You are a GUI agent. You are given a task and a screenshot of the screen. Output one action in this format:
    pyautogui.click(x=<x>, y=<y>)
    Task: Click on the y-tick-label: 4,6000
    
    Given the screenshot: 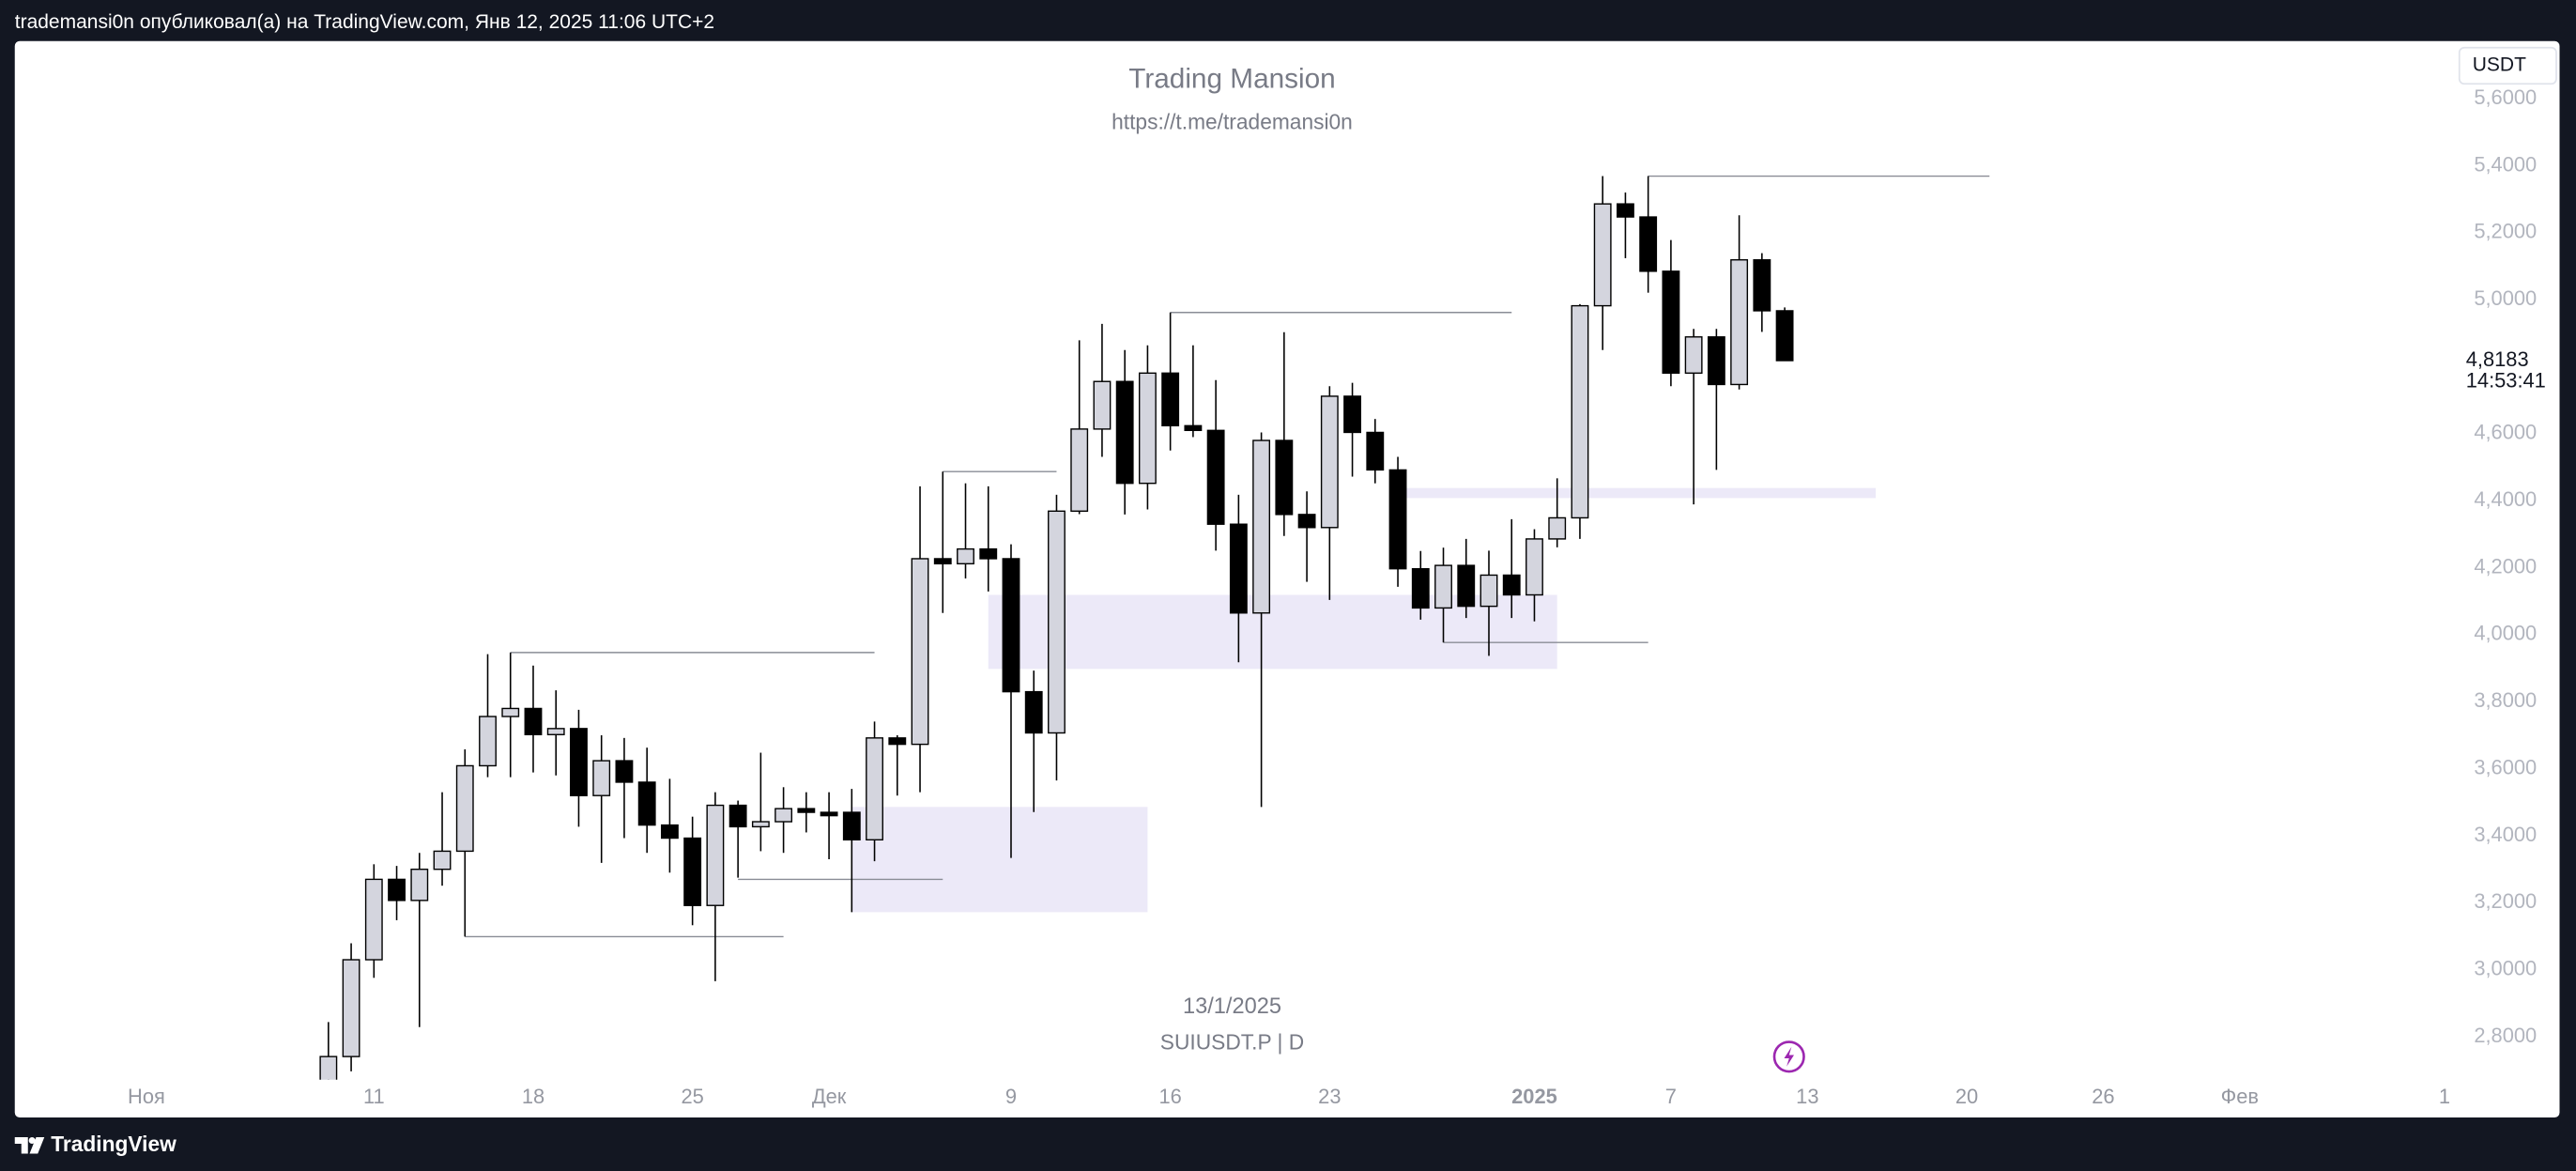 What is the action you would take?
    pyautogui.click(x=2505, y=433)
    